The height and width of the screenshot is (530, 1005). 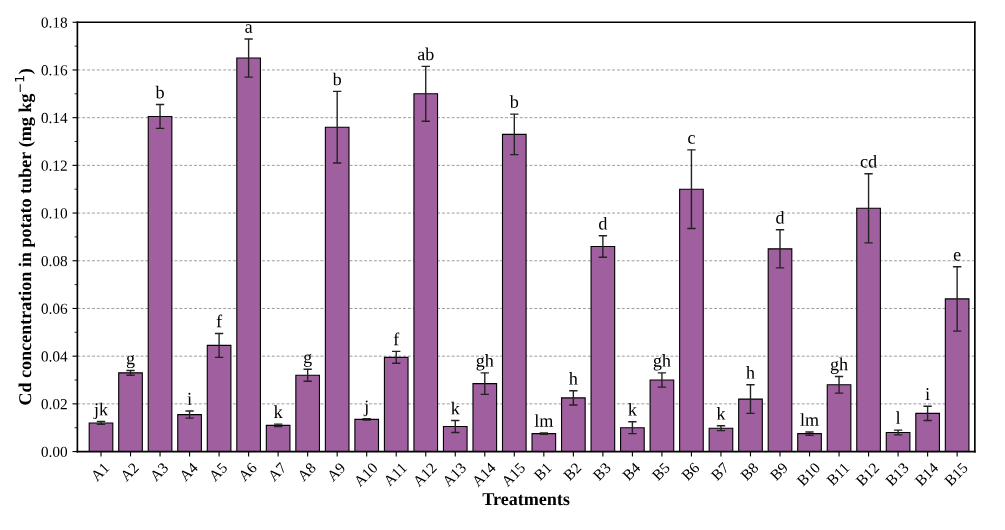 I want to click on x-tick-label: A12, so click(x=424, y=475).